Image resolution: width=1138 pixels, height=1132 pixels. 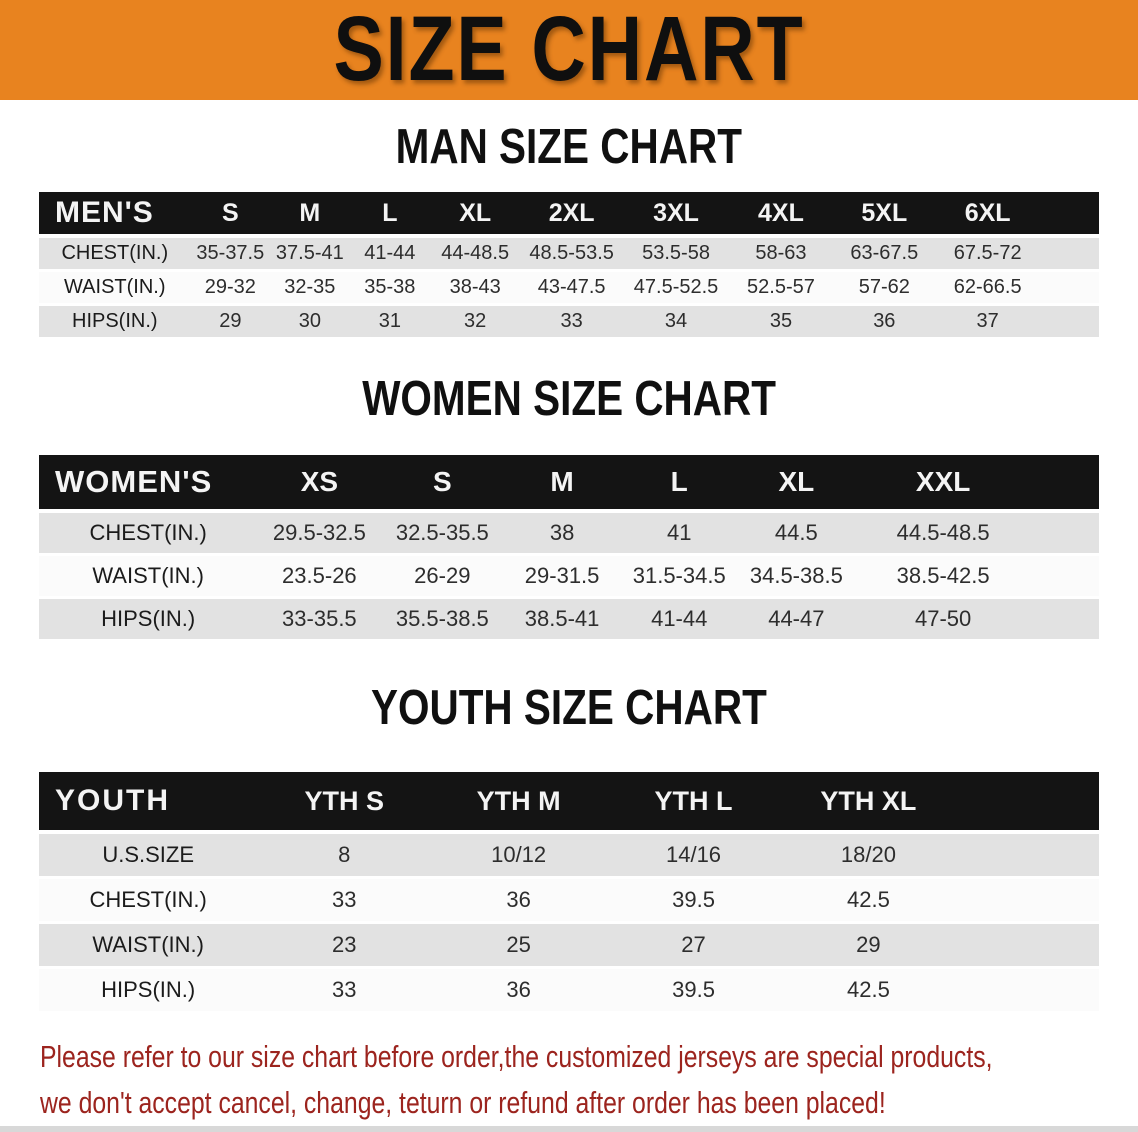 What do you see at coordinates (796, 534) in the screenshot?
I see `size-value: 44.5` at bounding box center [796, 534].